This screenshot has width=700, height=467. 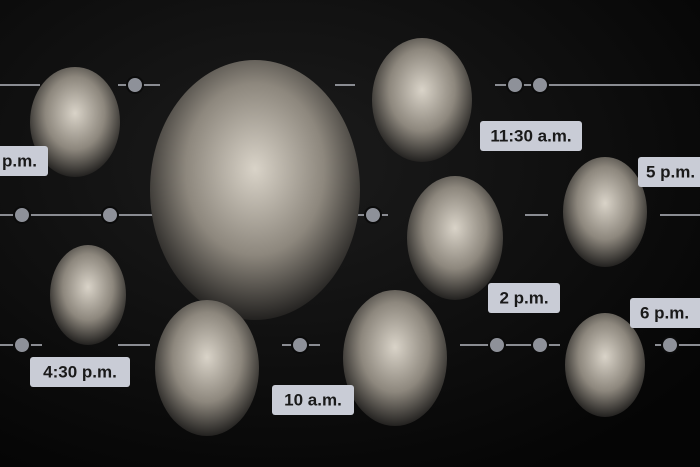 I want to click on time-label: 6 p.m., so click(x=664, y=312).